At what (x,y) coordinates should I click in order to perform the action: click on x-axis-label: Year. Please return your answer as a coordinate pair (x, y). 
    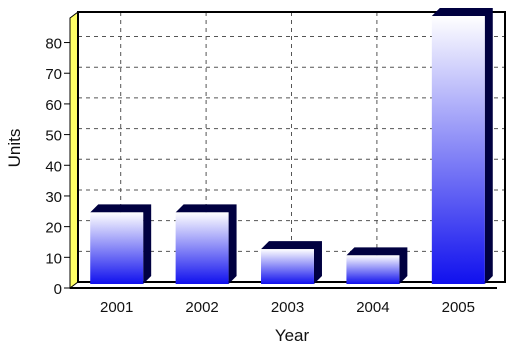
    Looking at the image, I should click on (292, 335).